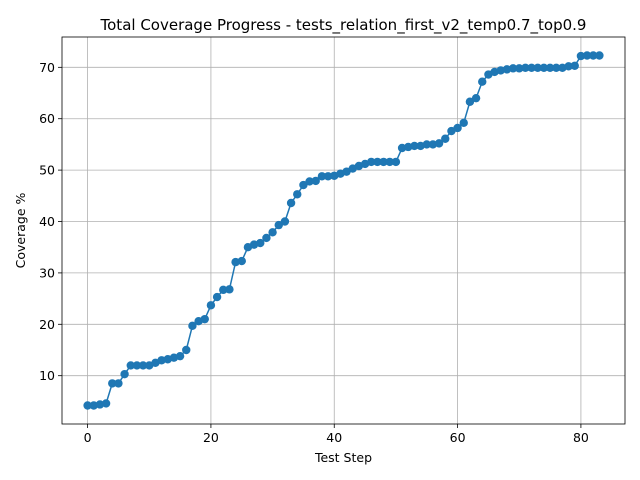 The width and height of the screenshot is (640, 480). What do you see at coordinates (211, 437) in the screenshot?
I see `x-tick-label: 20` at bounding box center [211, 437].